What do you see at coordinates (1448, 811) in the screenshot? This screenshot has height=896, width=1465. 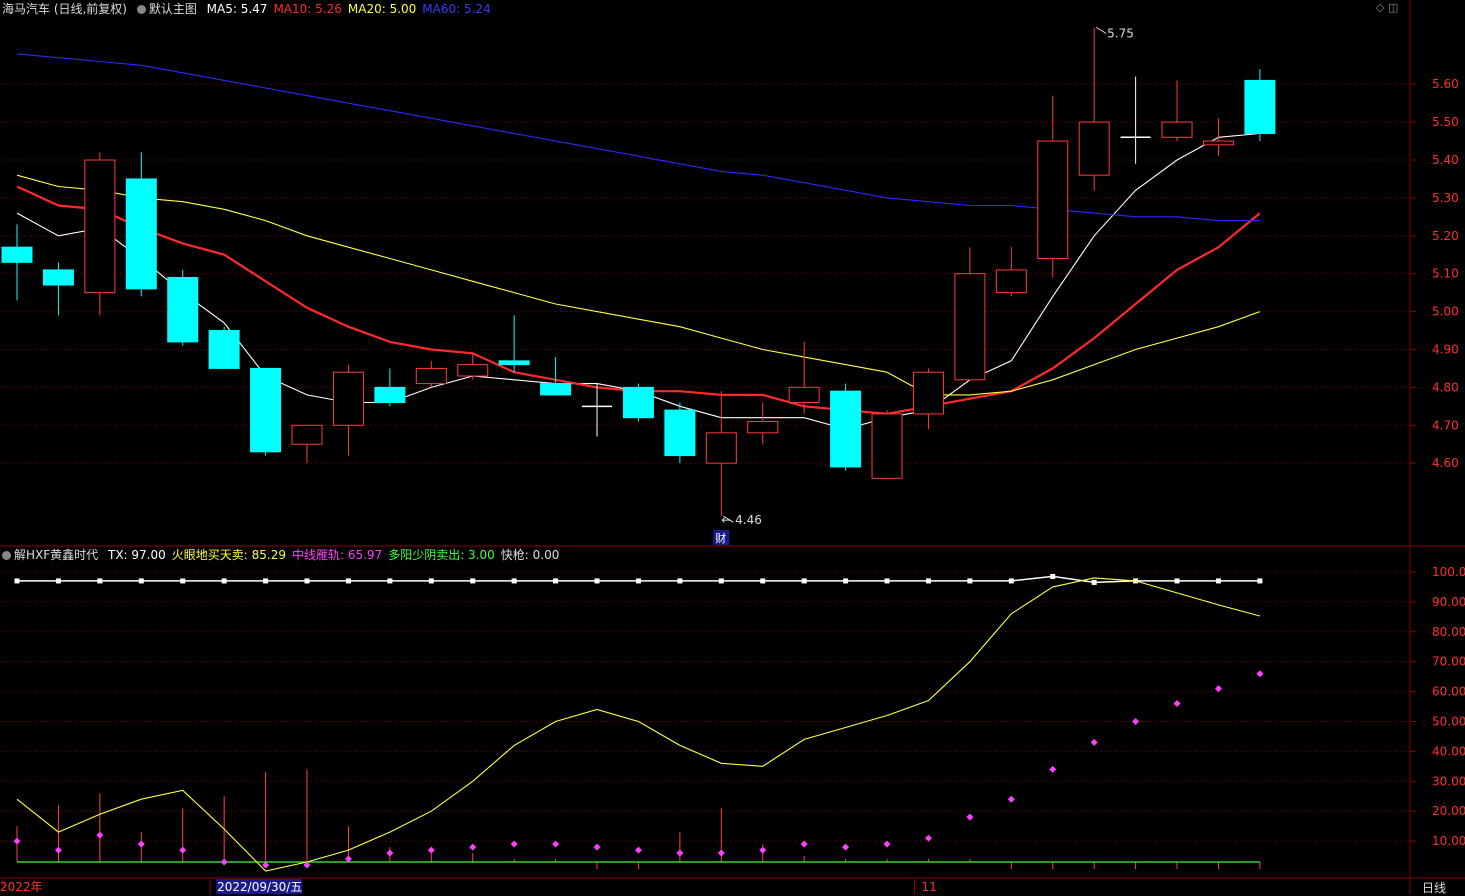 I see `indicator-axis-tick-label: 20.00` at bounding box center [1448, 811].